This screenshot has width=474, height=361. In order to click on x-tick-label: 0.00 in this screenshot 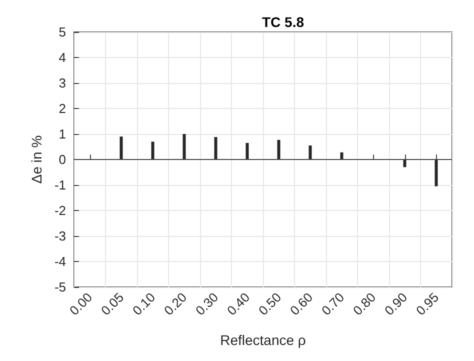, I will do `click(81, 304)`.